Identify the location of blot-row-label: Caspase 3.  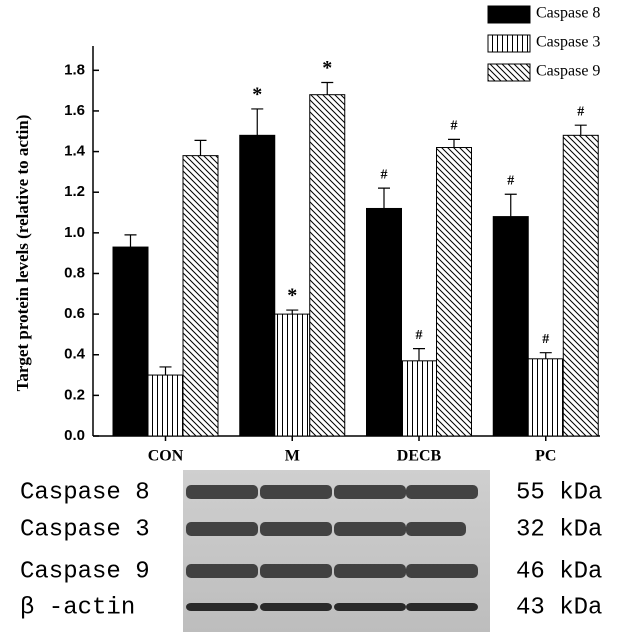
(85, 529).